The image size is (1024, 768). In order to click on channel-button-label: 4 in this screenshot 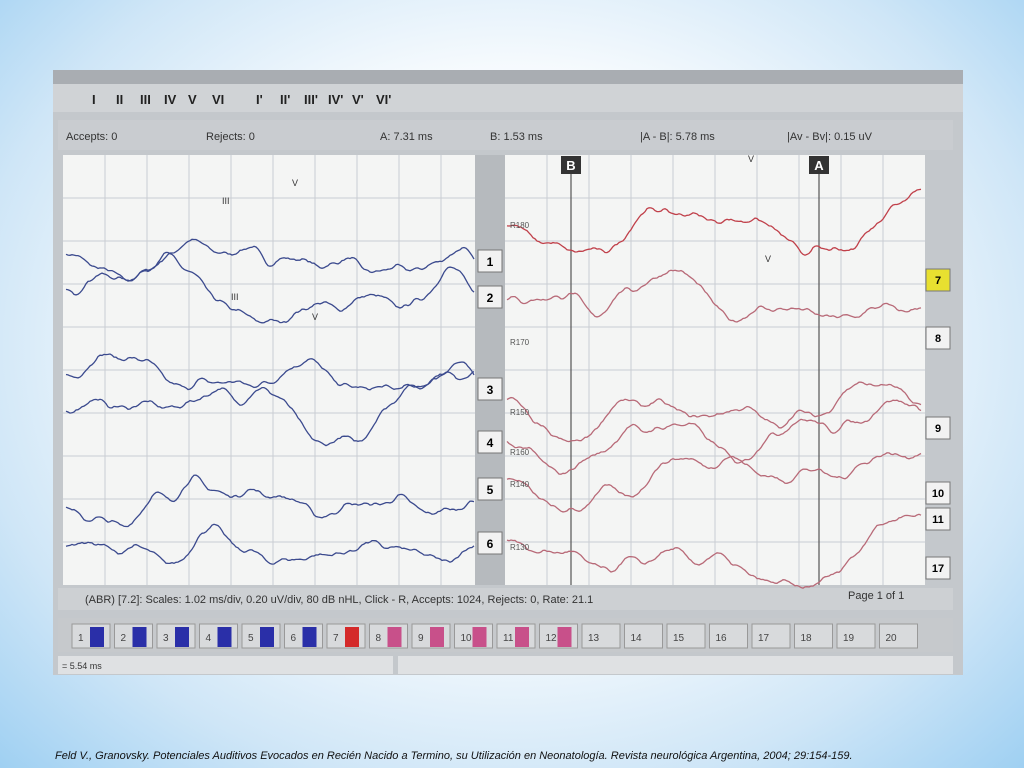, I will do `click(490, 443)`.